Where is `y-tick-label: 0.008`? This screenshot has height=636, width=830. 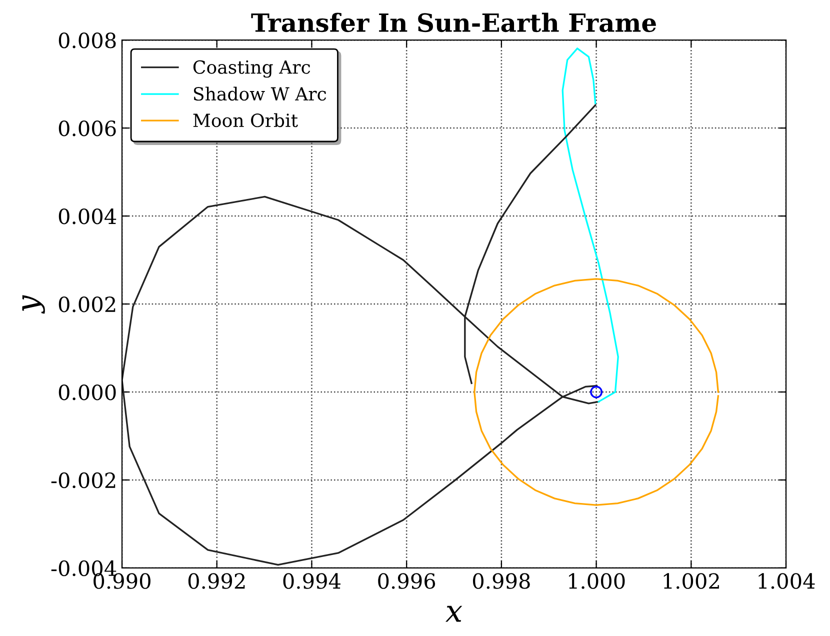 y-tick-label: 0.008 is located at coordinates (87, 40).